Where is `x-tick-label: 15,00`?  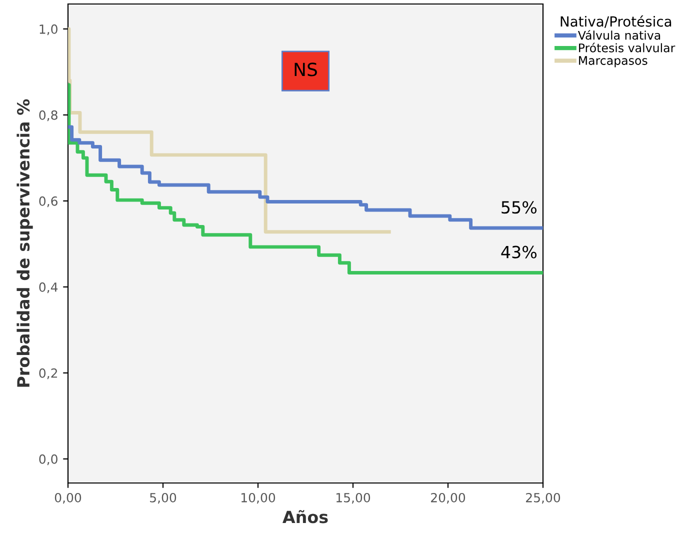 x-tick-label: 15,00 is located at coordinates (353, 498).